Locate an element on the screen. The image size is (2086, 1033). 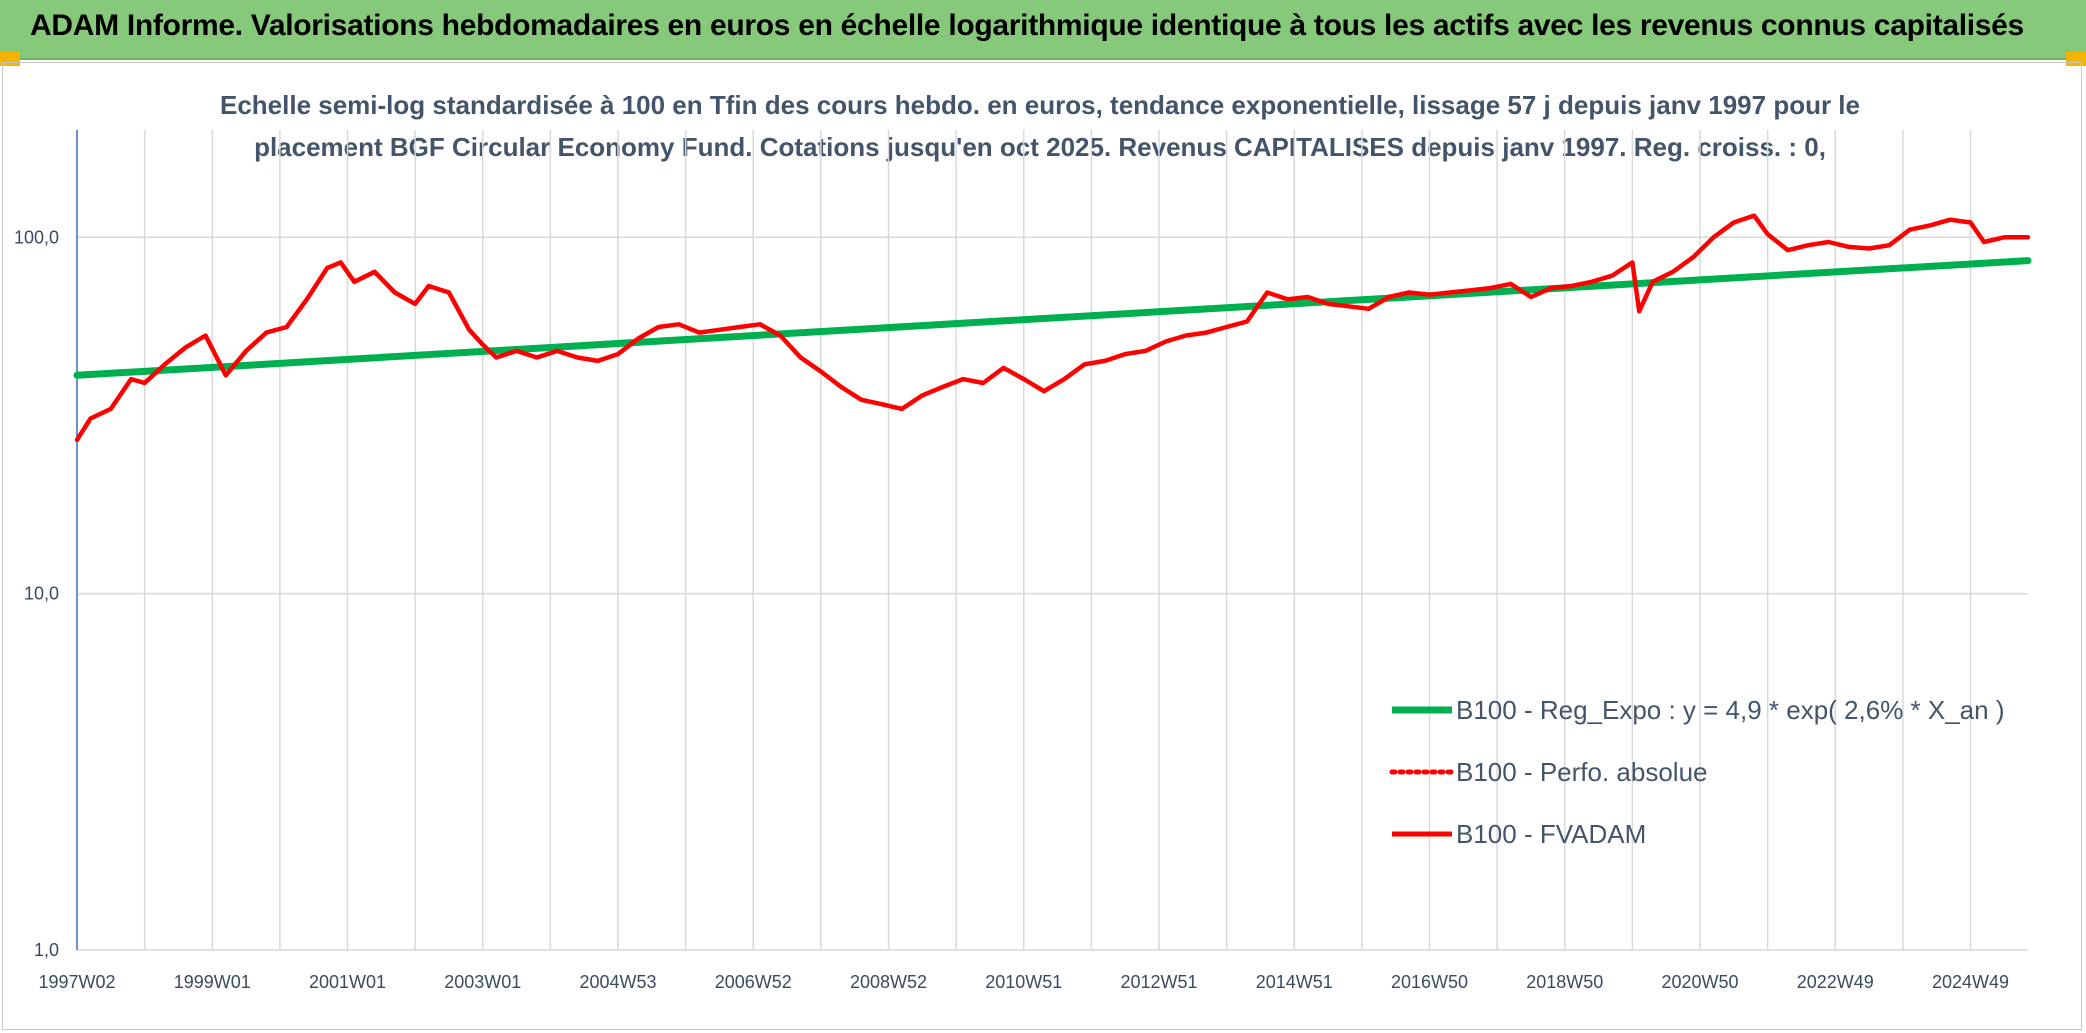
y-tick-label-2: 100,0 is located at coordinates (36, 237).